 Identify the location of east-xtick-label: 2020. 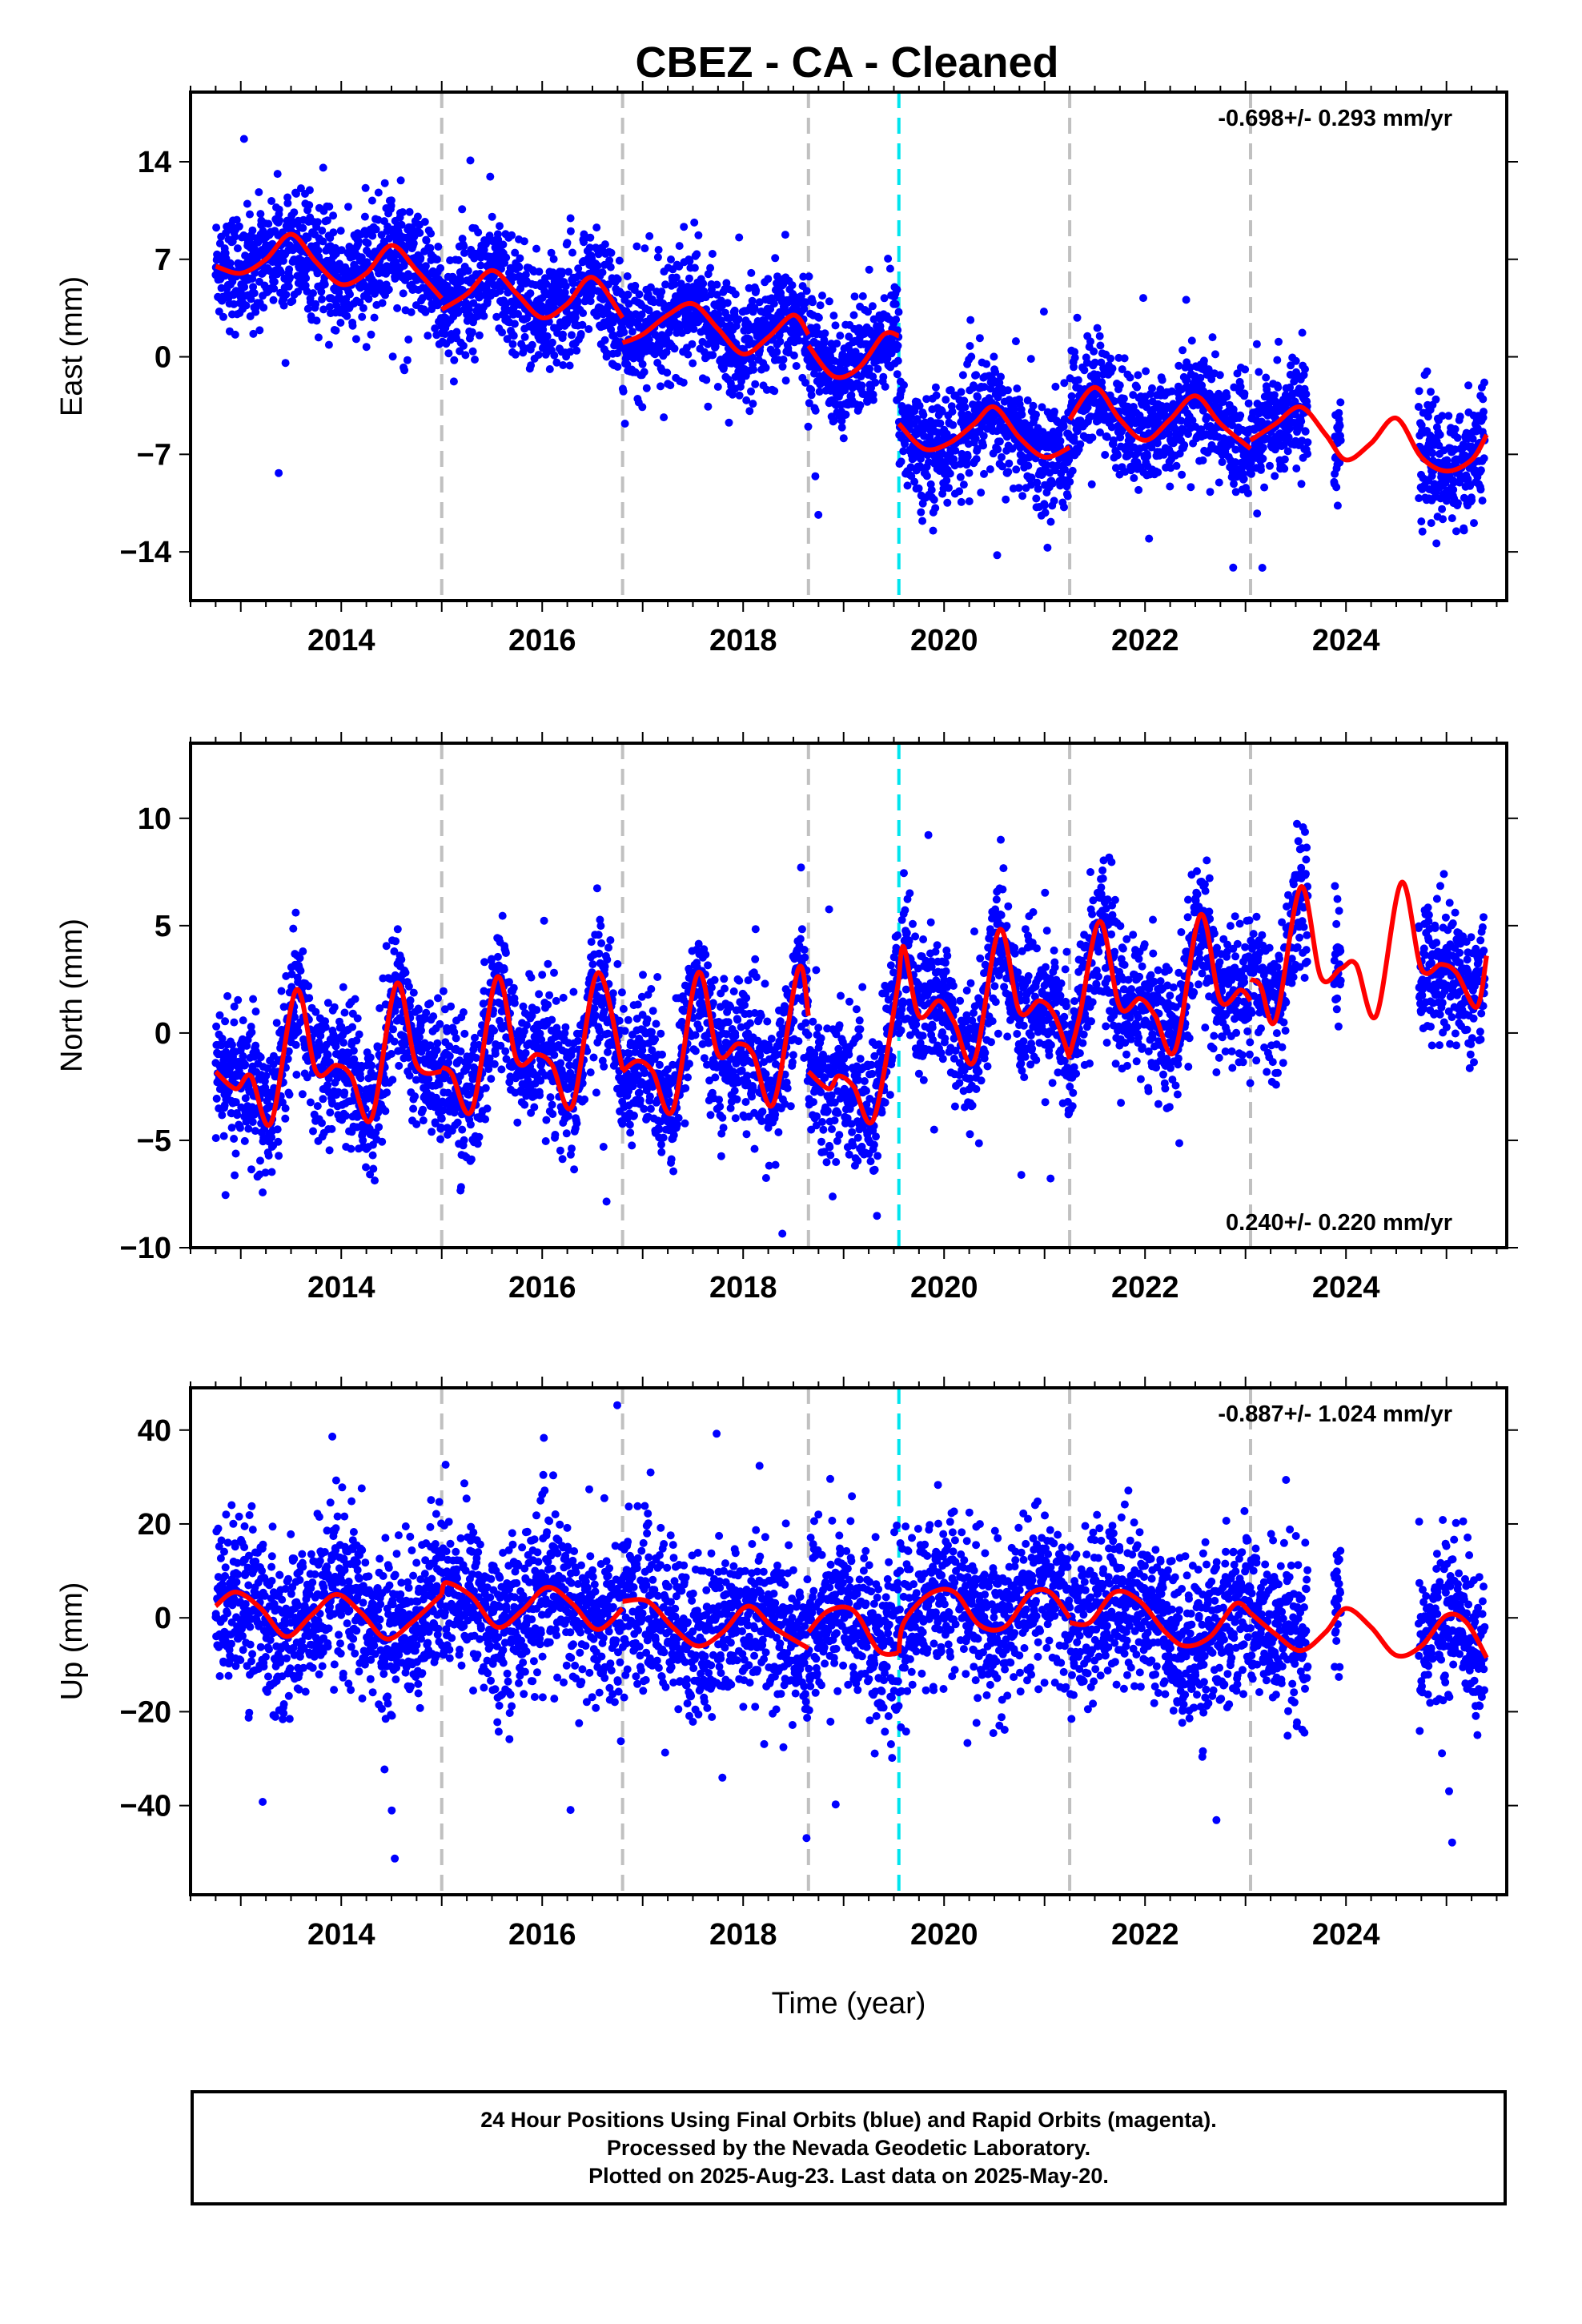
(944, 640).